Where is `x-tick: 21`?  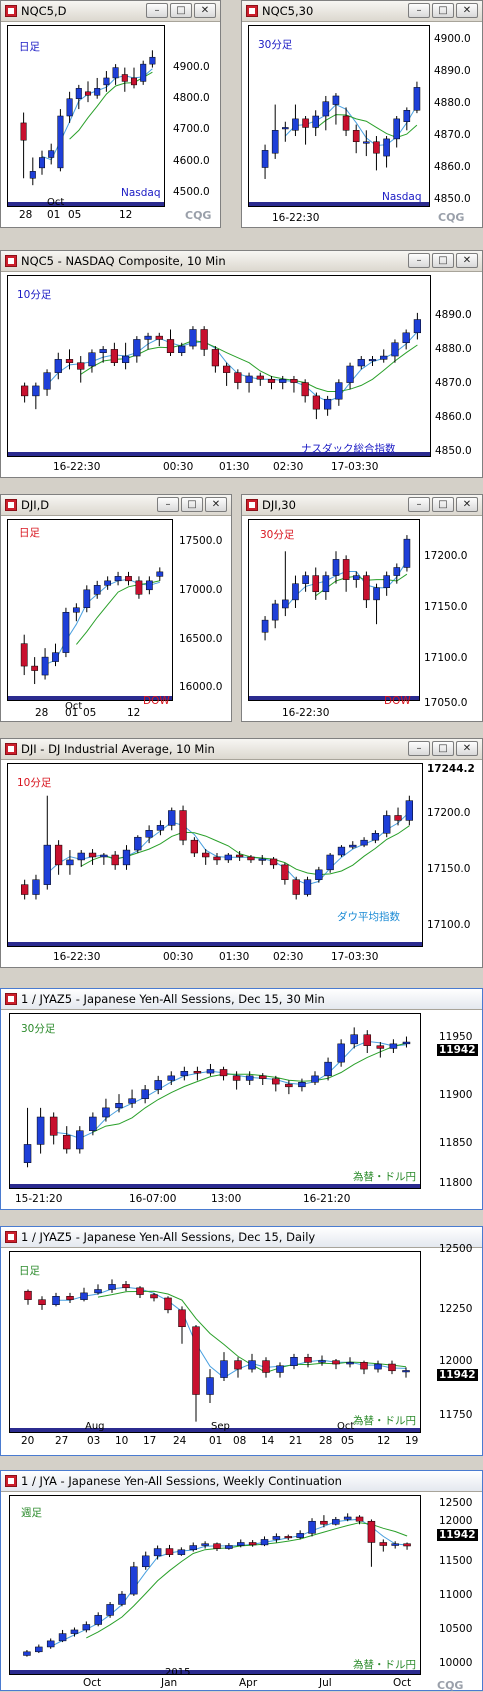
x-tick: 21 is located at coordinates (296, 1441).